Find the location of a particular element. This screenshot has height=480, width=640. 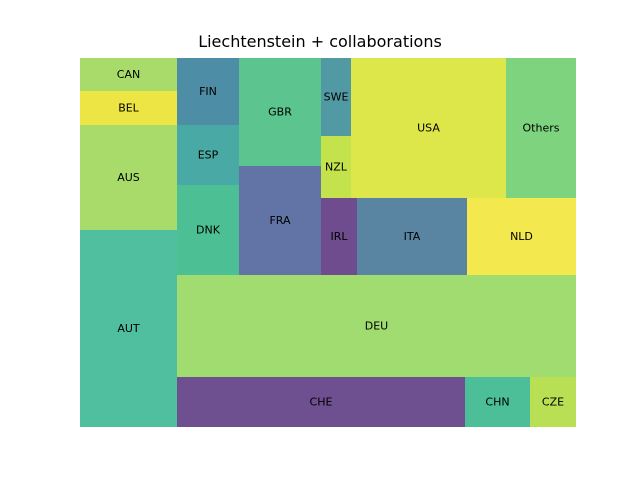

treemap-cell-fra is located at coordinates (280, 220).